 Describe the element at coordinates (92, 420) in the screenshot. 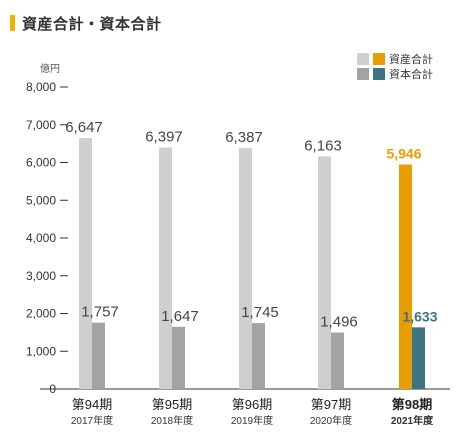

I see `x-year-label: 2017年度` at that location.